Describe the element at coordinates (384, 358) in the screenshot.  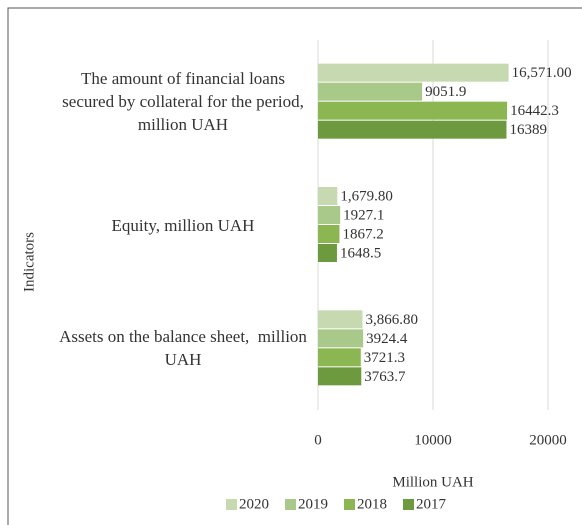
I see `data-label: 3721.3` at that location.